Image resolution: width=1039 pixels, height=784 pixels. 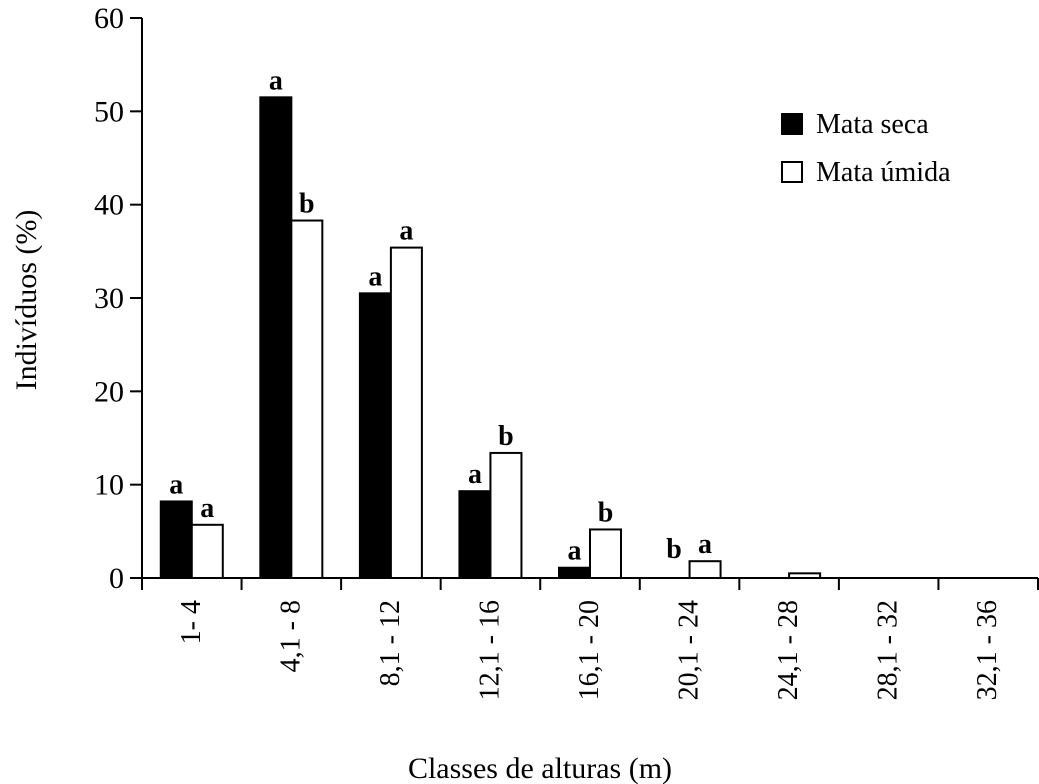 I want to click on x-category-label: 8,1 - 12, so click(x=390, y=643).